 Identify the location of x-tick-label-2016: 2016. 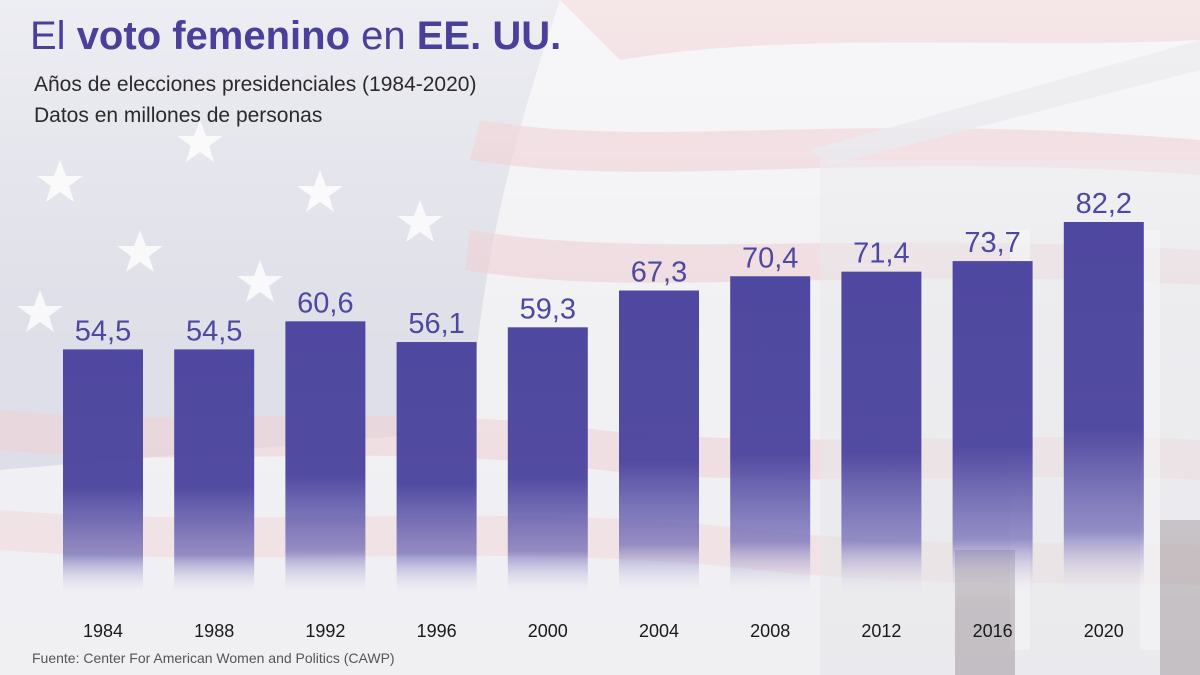
(993, 631).